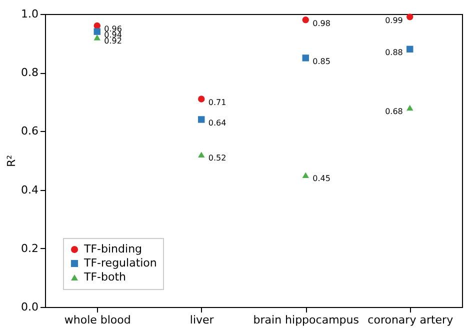 This screenshot has height=330, width=474. Describe the element at coordinates (202, 320) in the screenshot. I see `x-tick-label: liver` at that location.